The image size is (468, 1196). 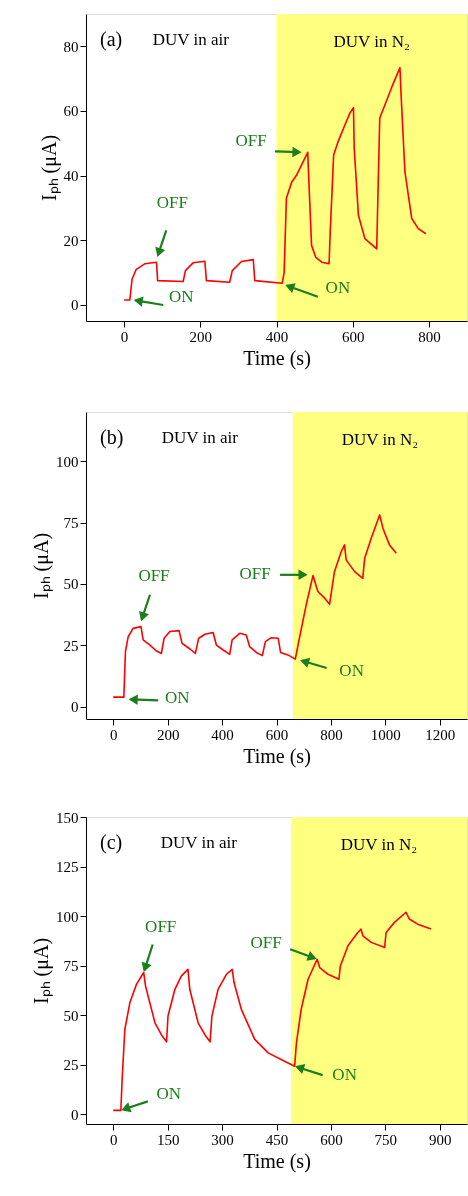 What do you see at coordinates (440, 734) in the screenshot?
I see `x-tick-label: 1200` at bounding box center [440, 734].